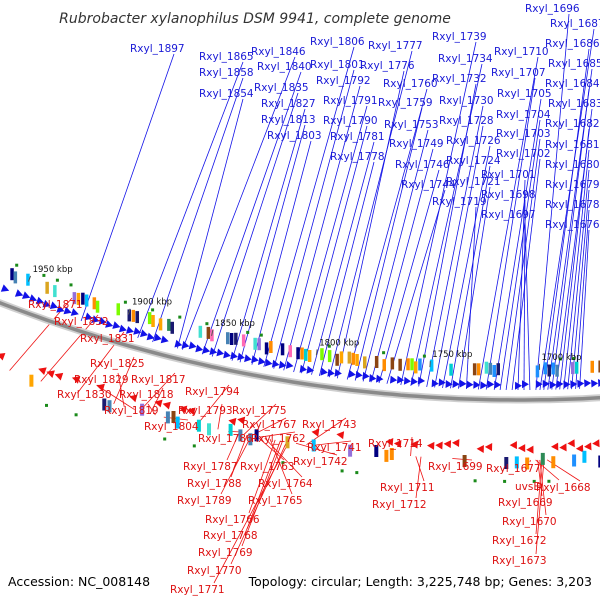 The width and height of the screenshot is (600, 600). What do you see at coordinates (357, 137) in the screenshot?
I see `forward-gene-label: Rxyl_1781` at bounding box center [357, 137].